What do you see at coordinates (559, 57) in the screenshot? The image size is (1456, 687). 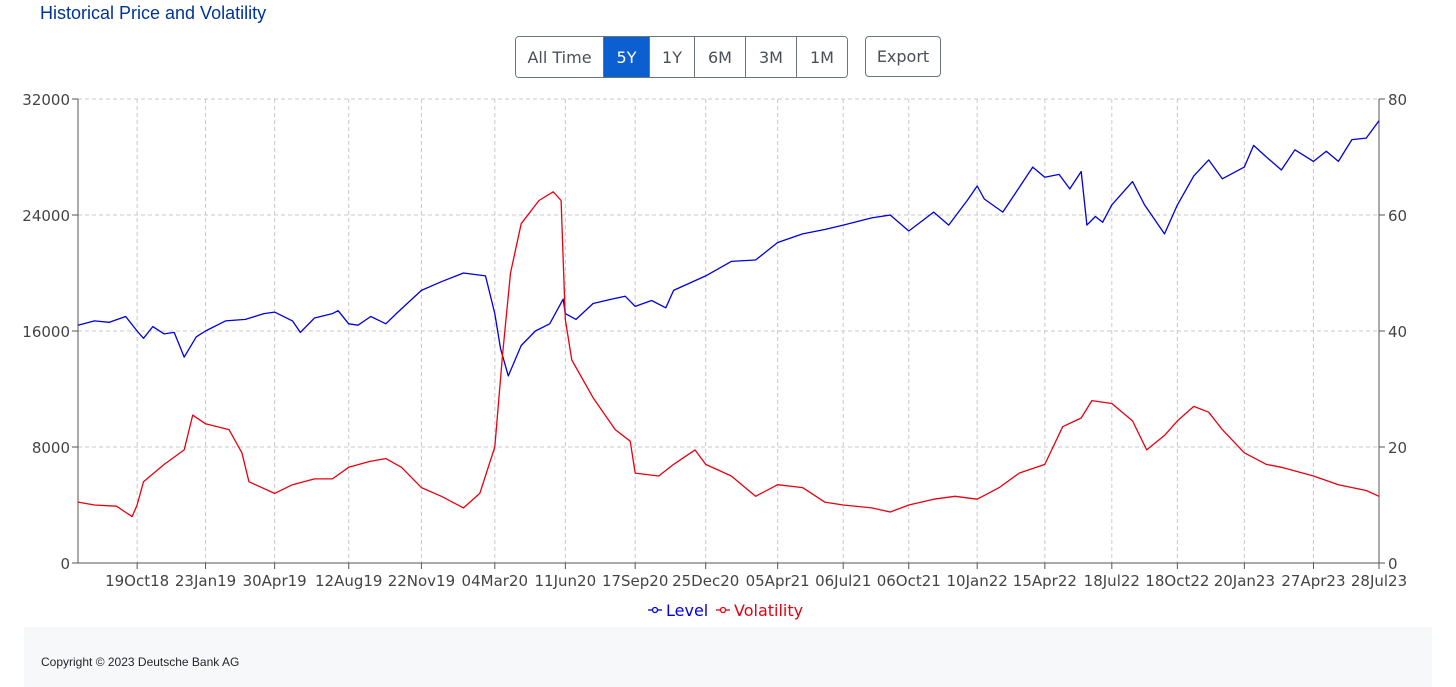 I see `range-all-time-button: All Time` at bounding box center [559, 57].